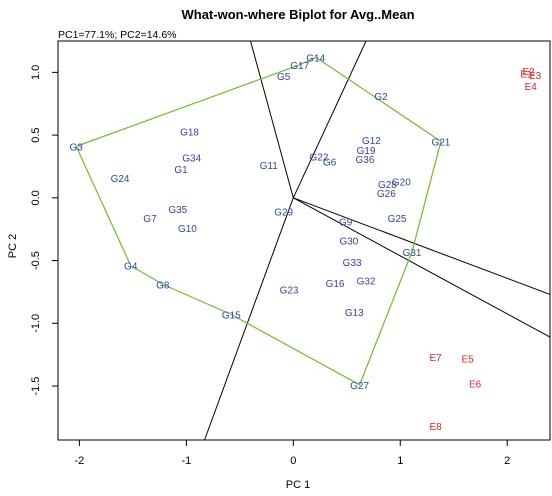 The image size is (552, 496). What do you see at coordinates (131, 267) in the screenshot?
I see `genotype-label-g4: G4` at bounding box center [131, 267].